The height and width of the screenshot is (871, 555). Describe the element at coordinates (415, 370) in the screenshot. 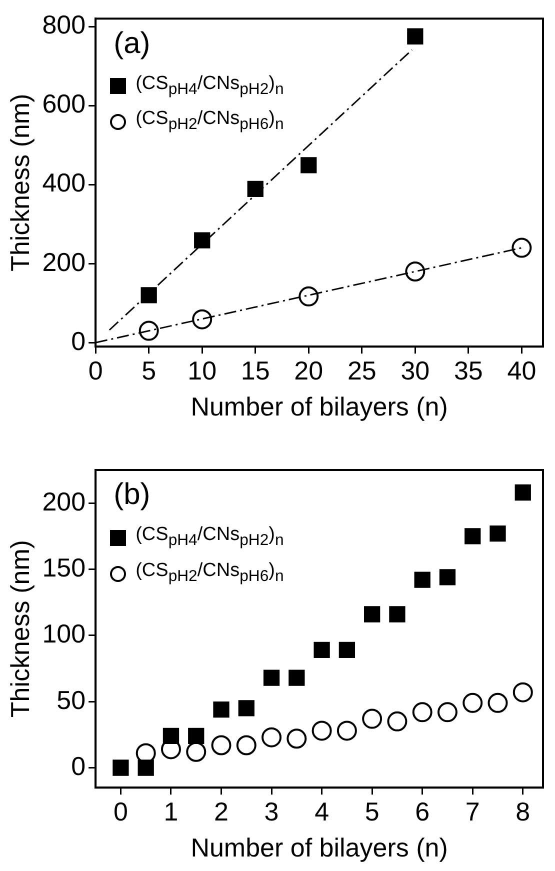

I see `x-tick-label: 30` at that location.